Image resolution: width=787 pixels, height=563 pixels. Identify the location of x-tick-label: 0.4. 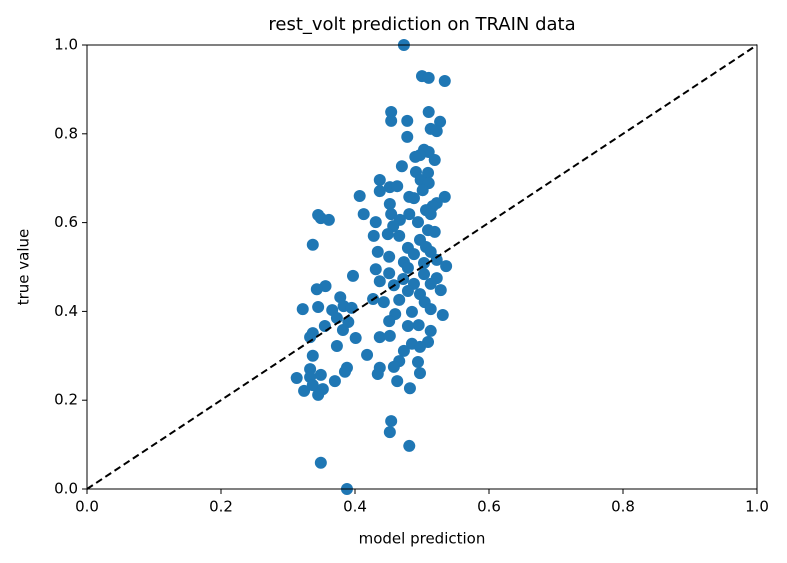
(355, 507).